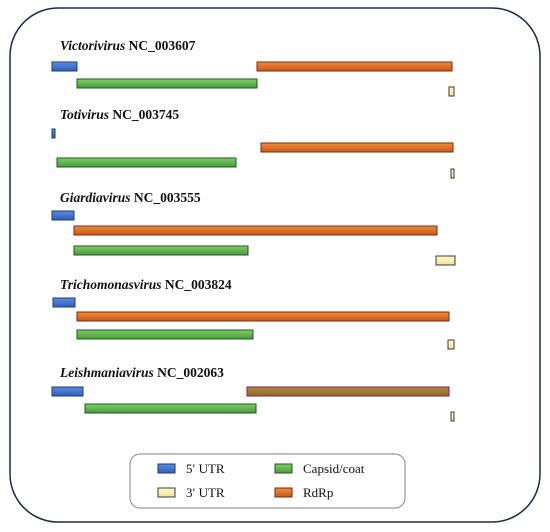  What do you see at coordinates (106, 372) in the screenshot?
I see `genus: Leishmaniavirus` at bounding box center [106, 372].